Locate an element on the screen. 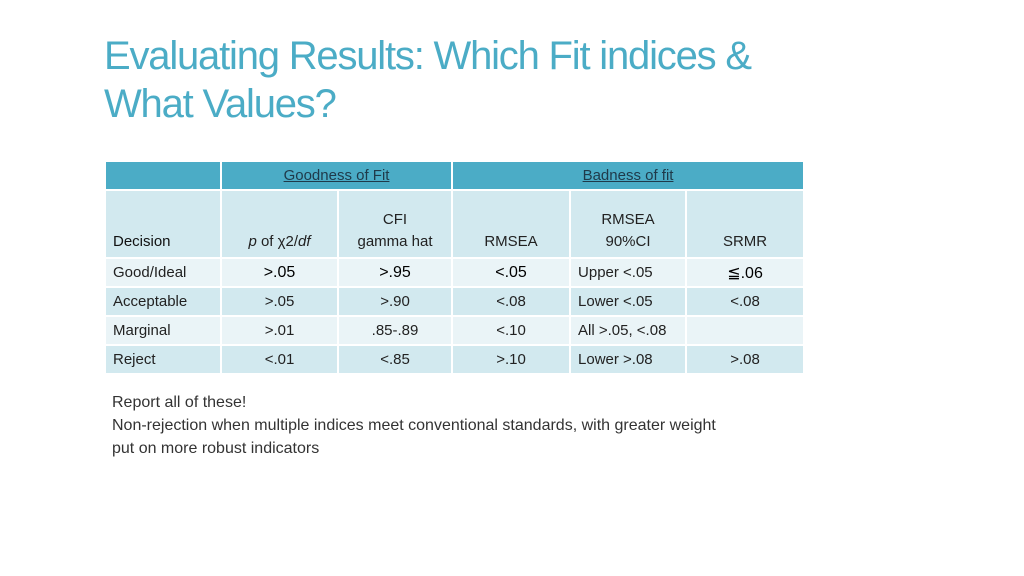 This screenshot has height=576, width=1024. rmsea-ci-cell: Upper <.05 is located at coordinates (628, 272).